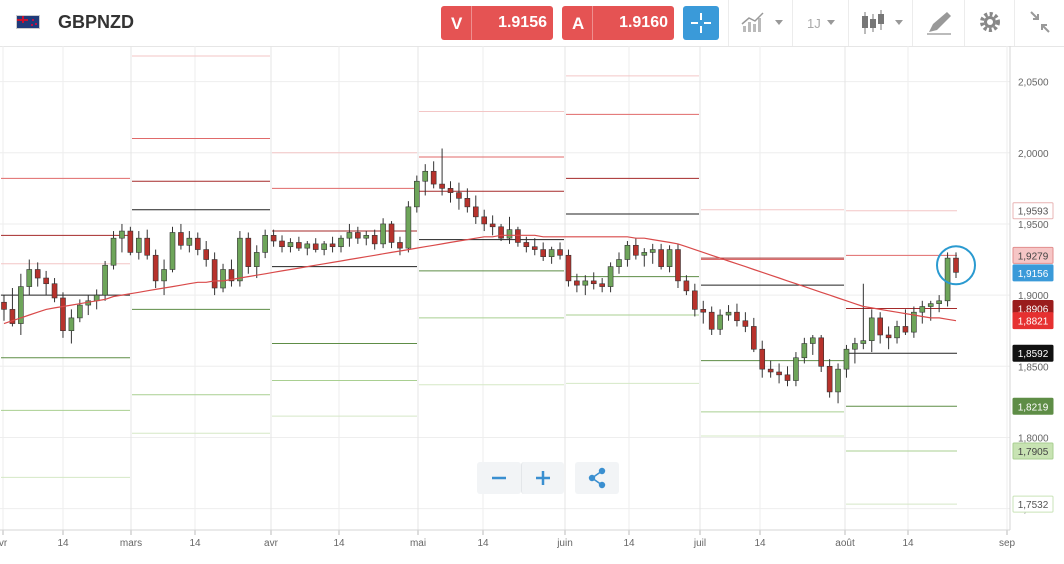  What do you see at coordinates (131, 543) in the screenshot?
I see `x-tick-label: mars` at bounding box center [131, 543].